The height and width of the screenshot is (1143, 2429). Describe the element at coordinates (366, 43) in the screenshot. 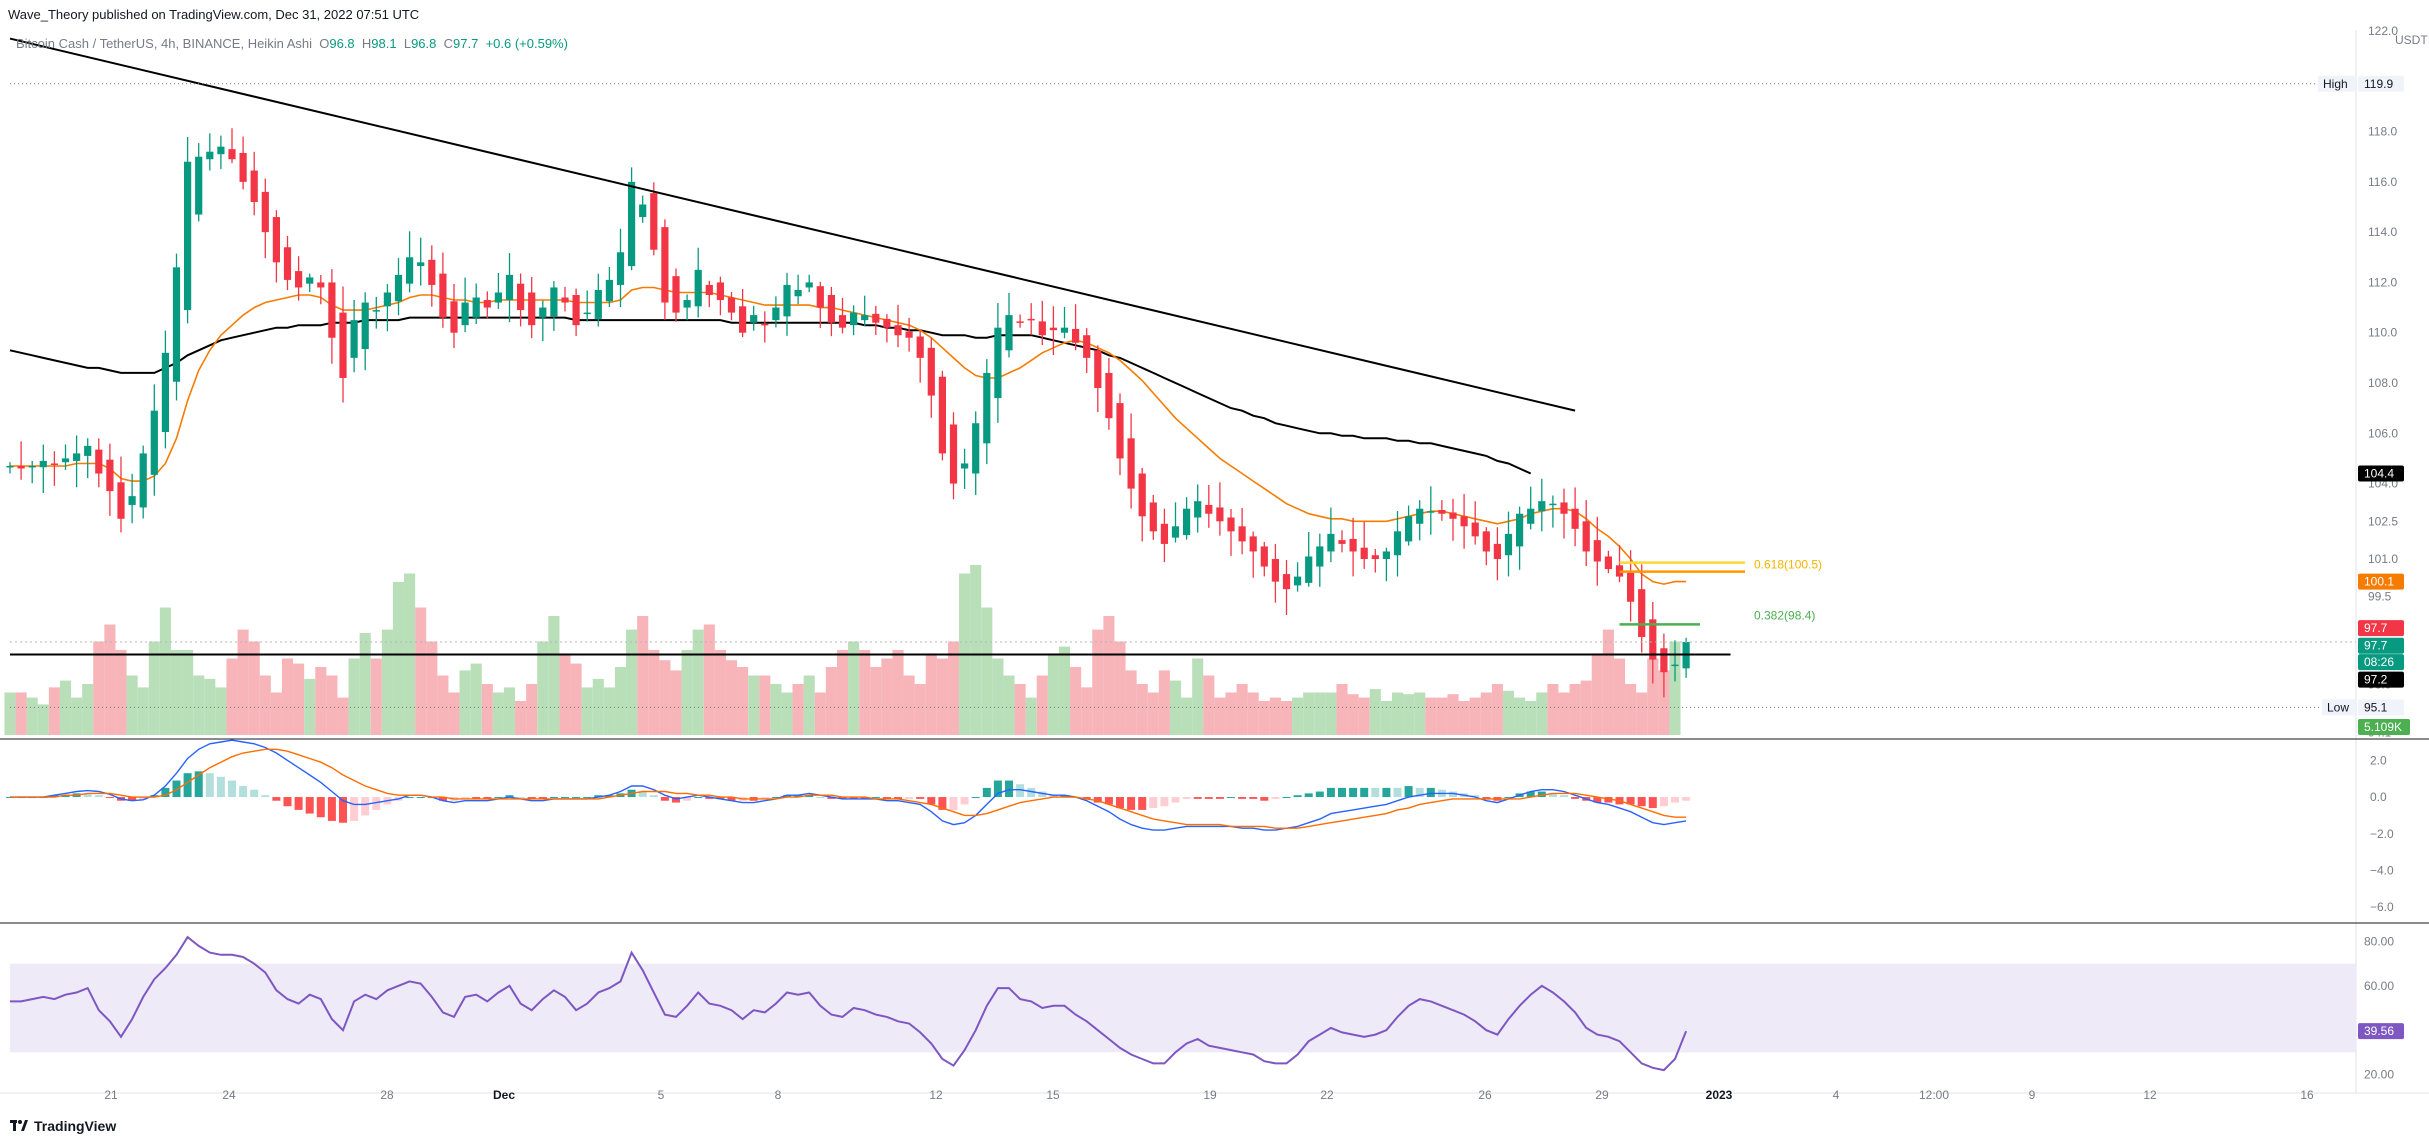

I see `high-label: H` at that location.